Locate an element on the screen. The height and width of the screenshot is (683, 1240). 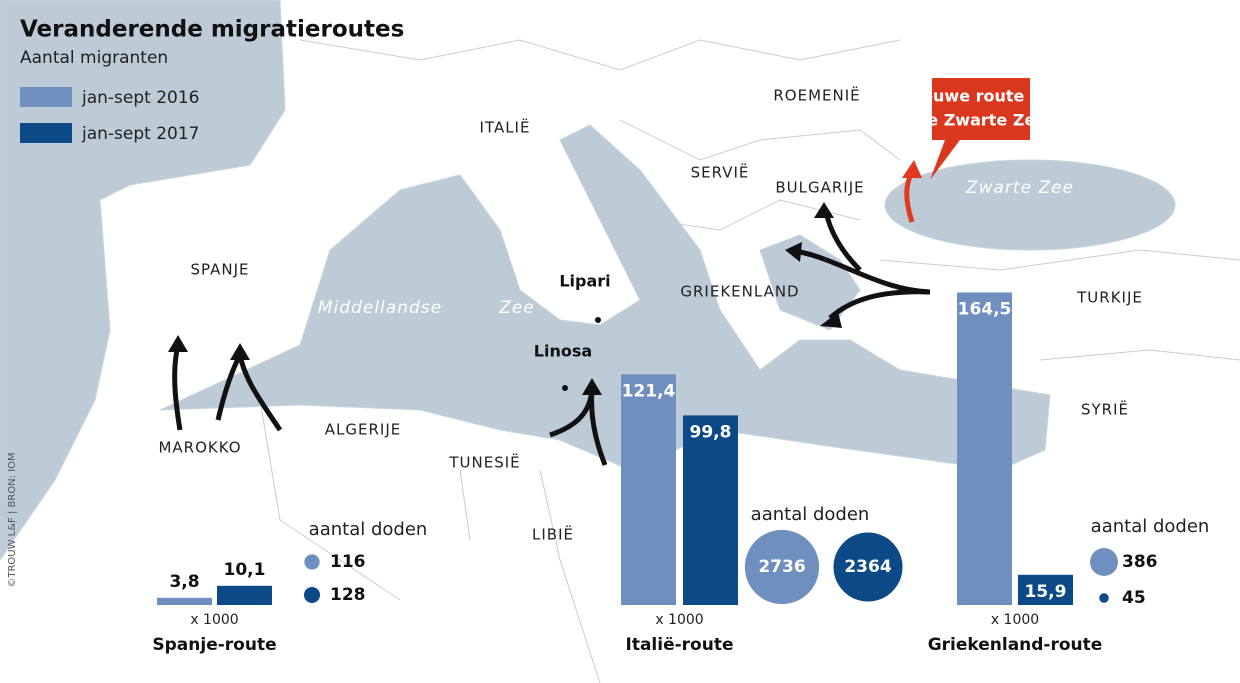
country-label: ITALIË is located at coordinates (505, 127).